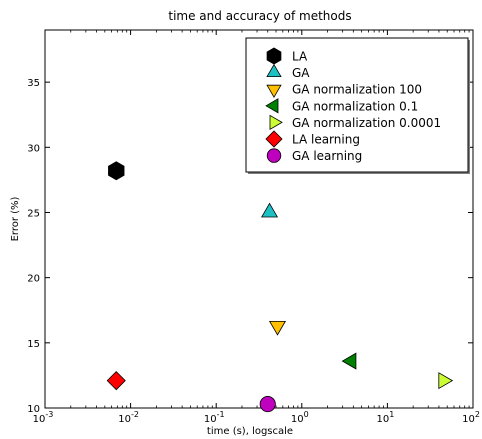 The height and width of the screenshot is (439, 482). Describe the element at coordinates (33, 213) in the screenshot. I see `y-tick-label: 25` at that location.